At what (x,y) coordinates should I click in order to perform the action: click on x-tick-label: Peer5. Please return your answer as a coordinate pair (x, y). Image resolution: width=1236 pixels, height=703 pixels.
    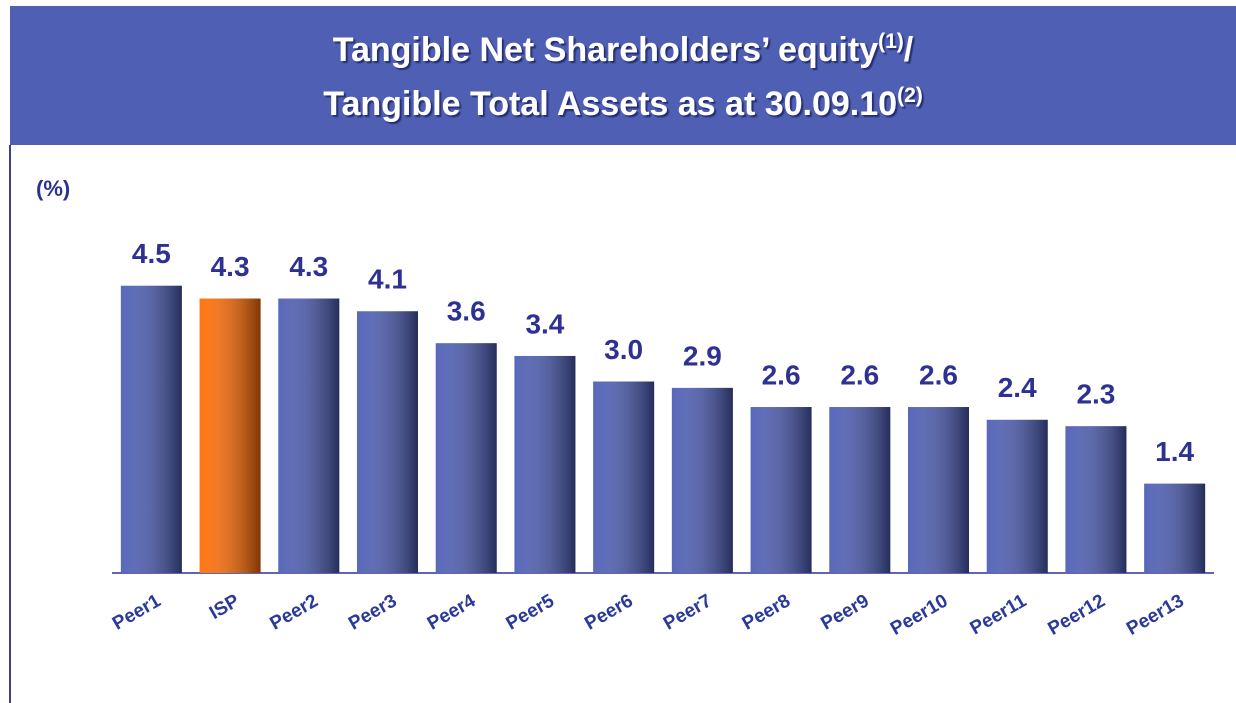
    Looking at the image, I should click on (531, 612).